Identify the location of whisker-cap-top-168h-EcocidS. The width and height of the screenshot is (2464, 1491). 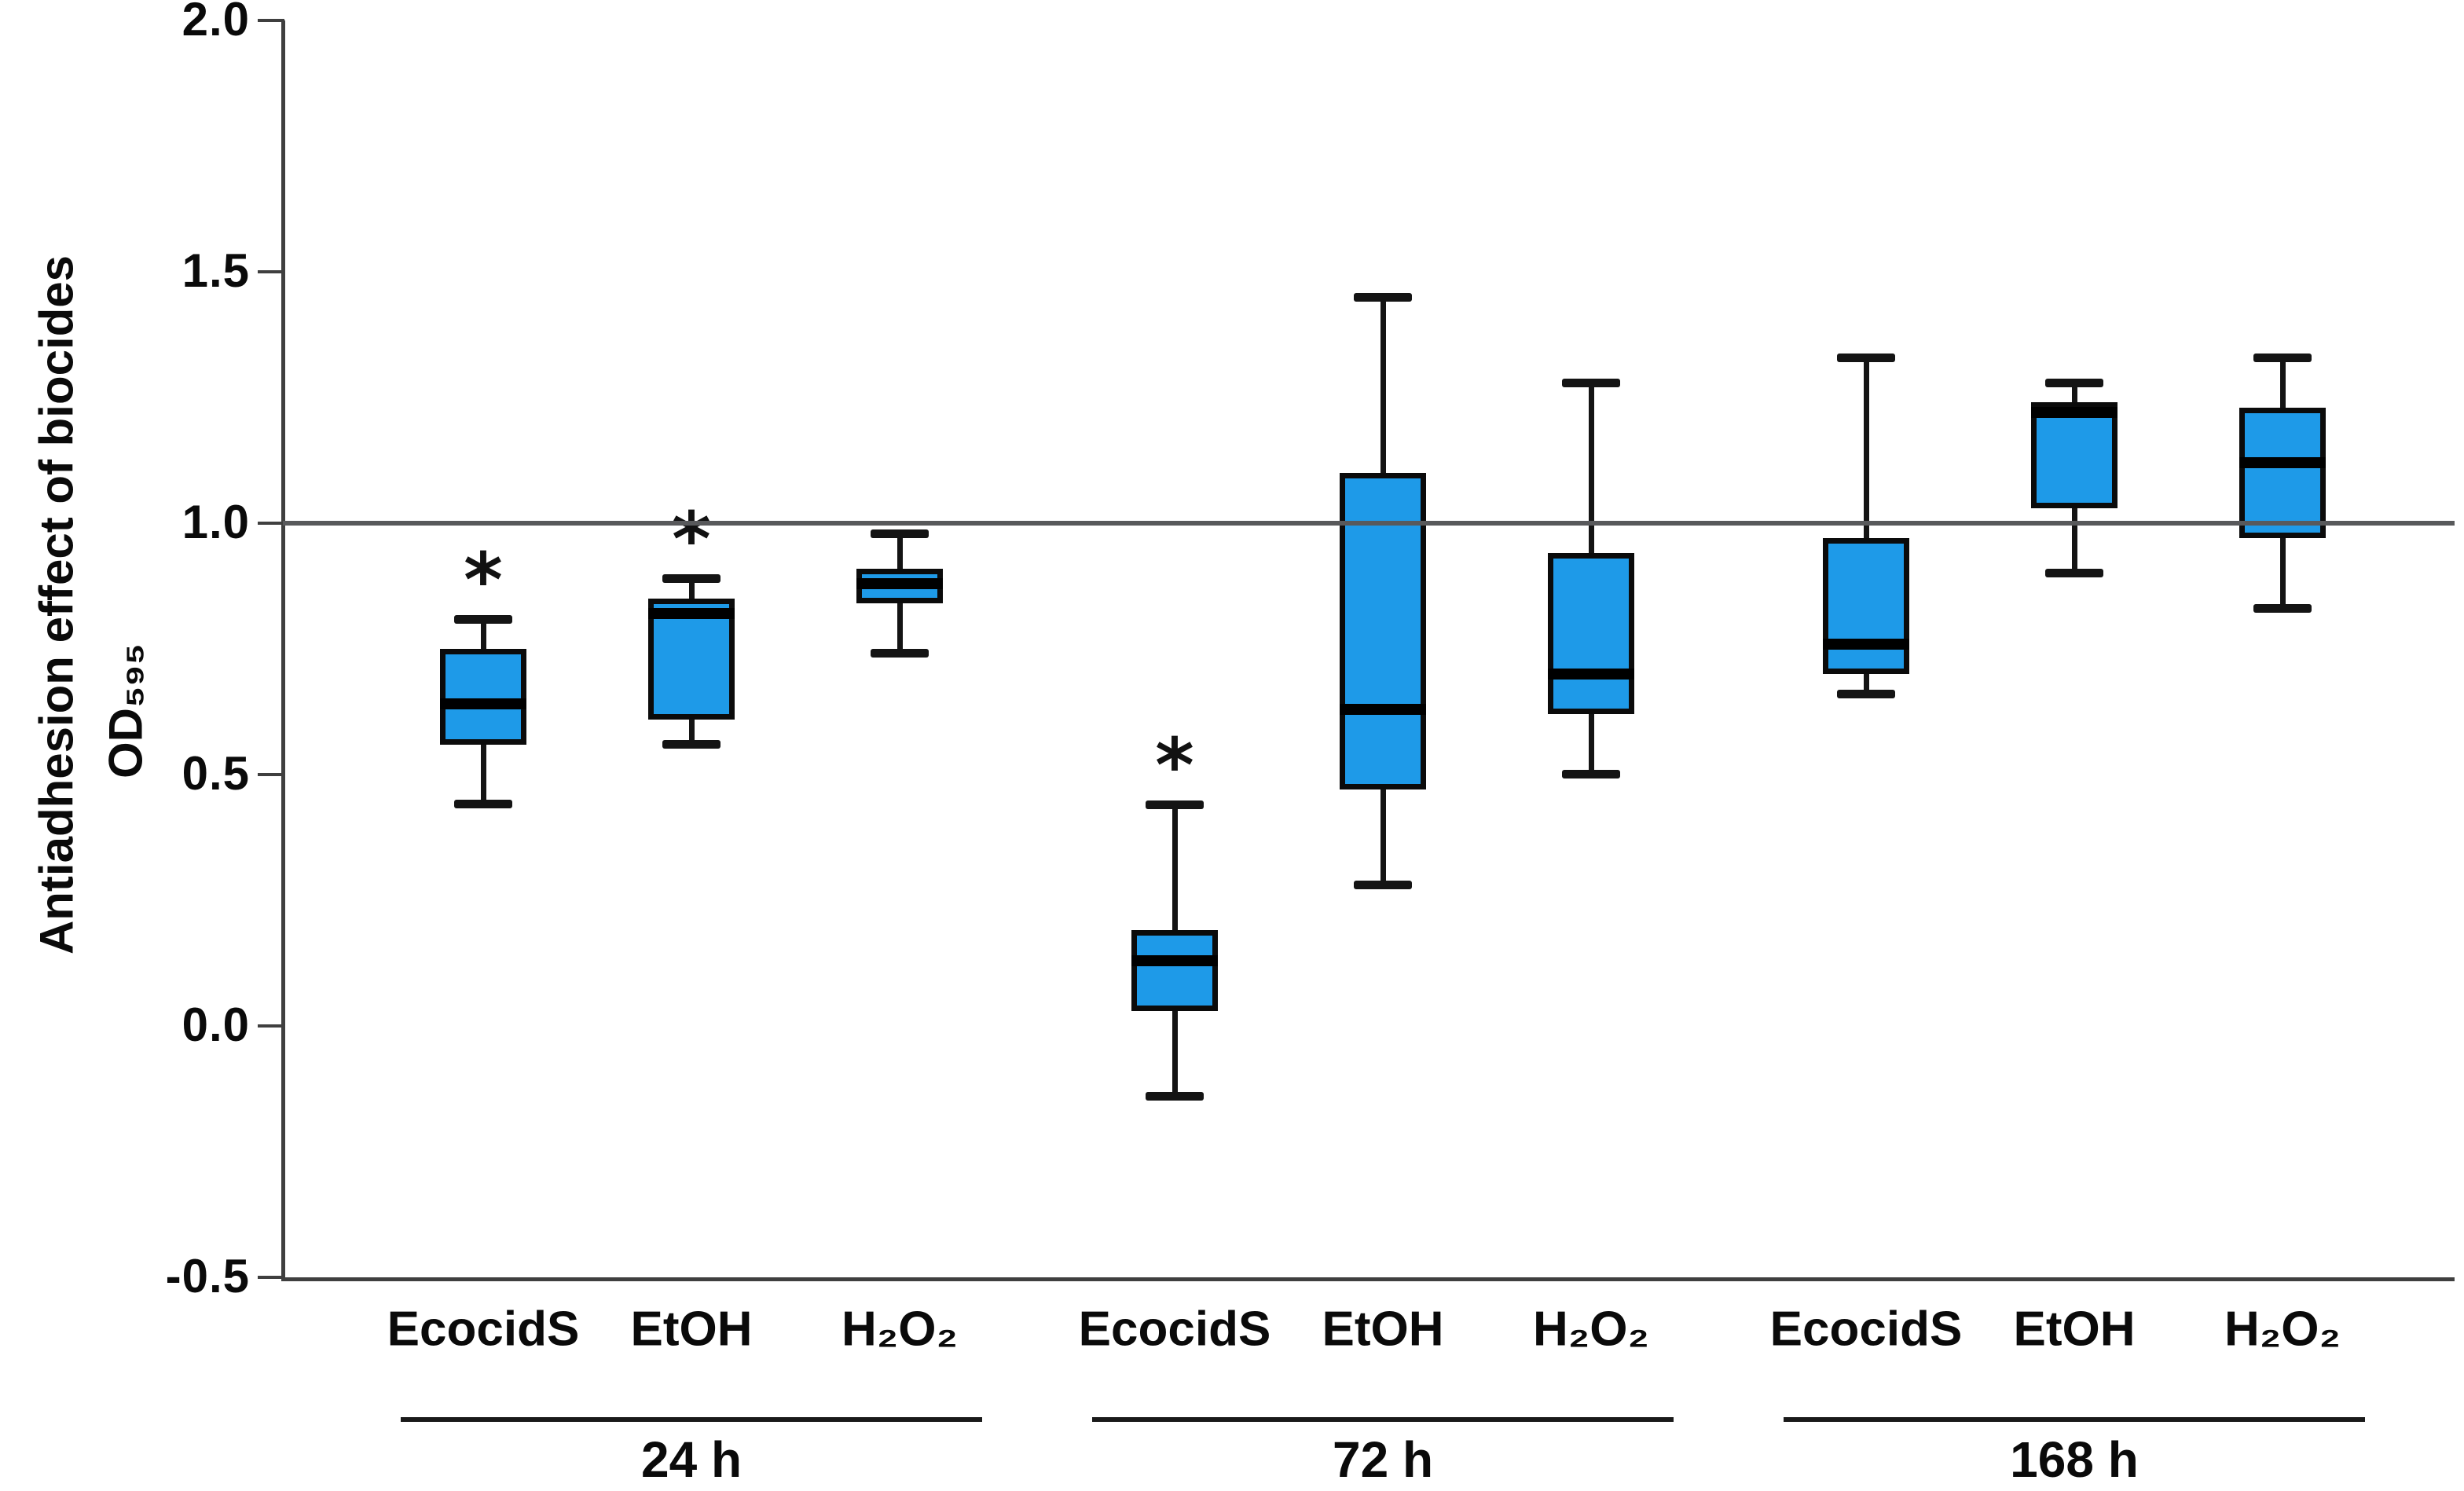
(1866, 357).